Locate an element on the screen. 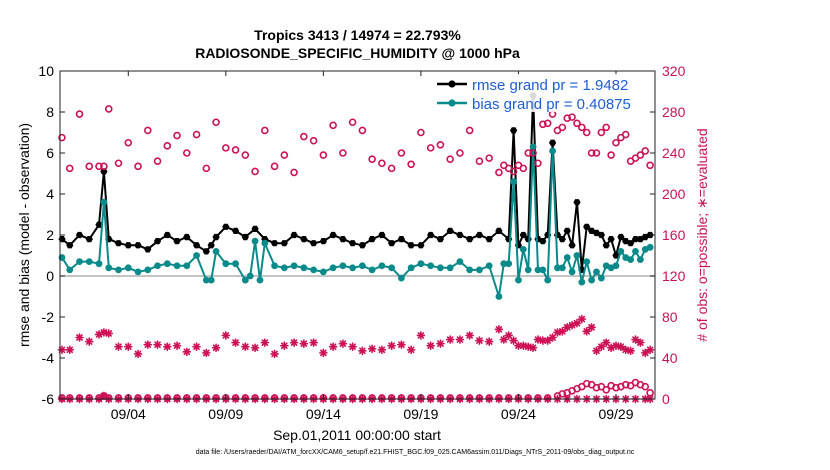 The width and height of the screenshot is (830, 470). y-right-tick-label: 280 is located at coordinates (674, 112).